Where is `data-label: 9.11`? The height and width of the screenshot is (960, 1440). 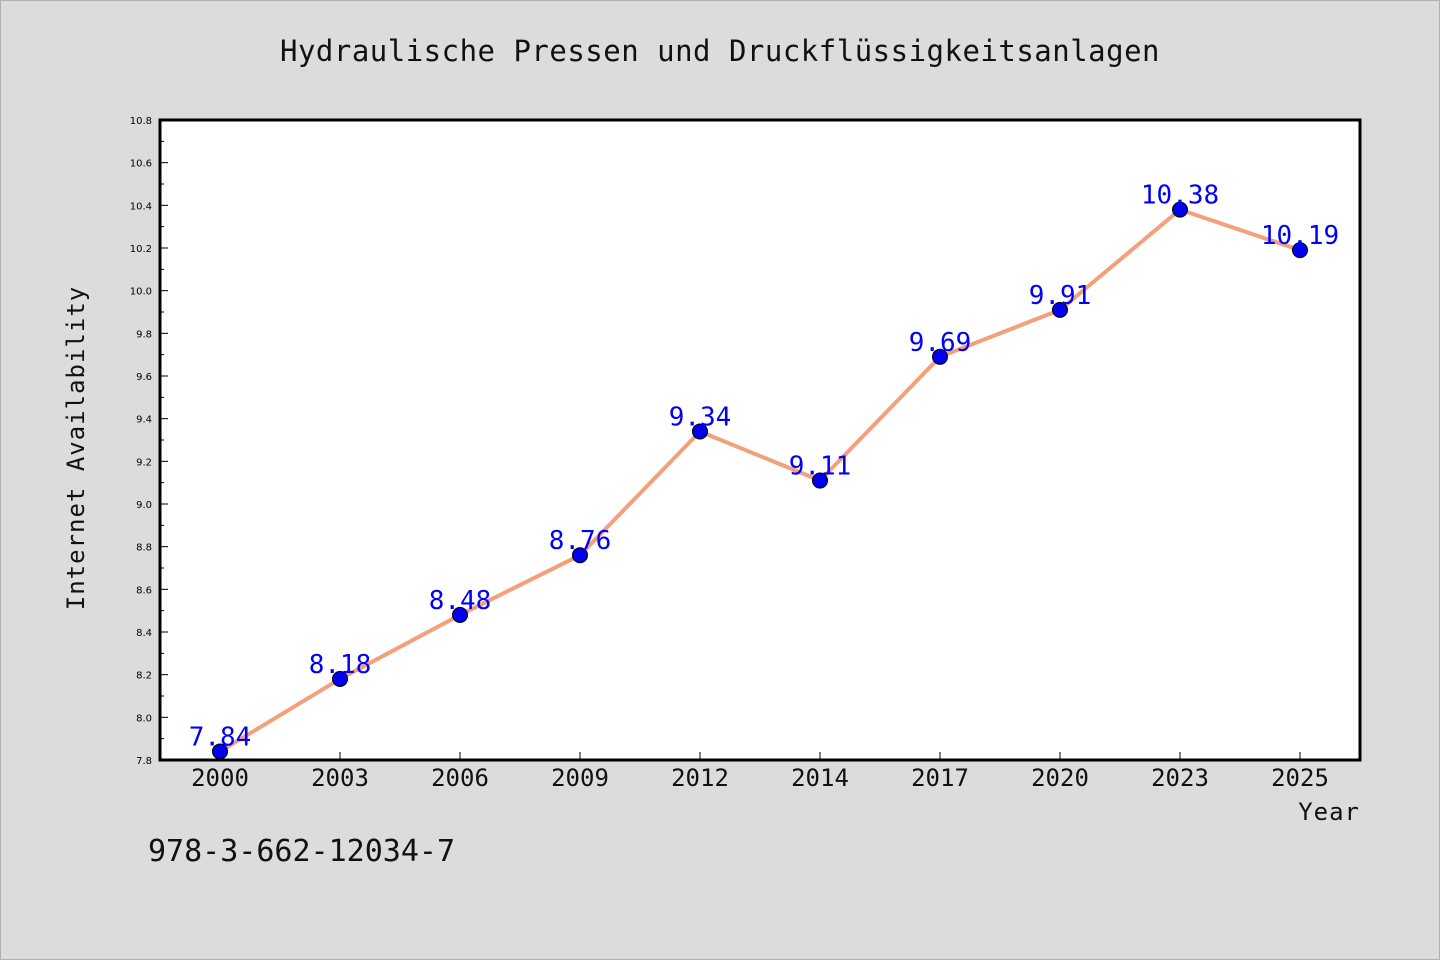
data-label: 9.11 is located at coordinates (820, 467).